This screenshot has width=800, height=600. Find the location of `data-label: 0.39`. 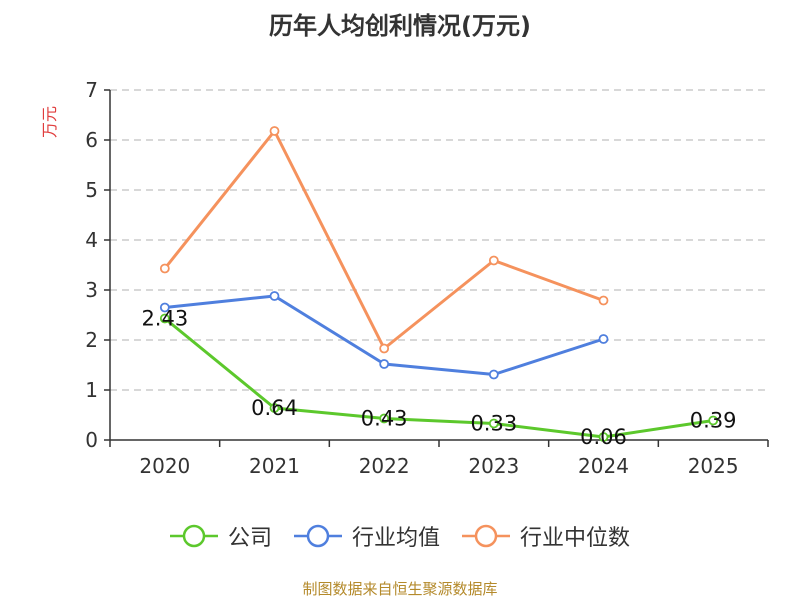

data-label: 0.39 is located at coordinates (713, 421).